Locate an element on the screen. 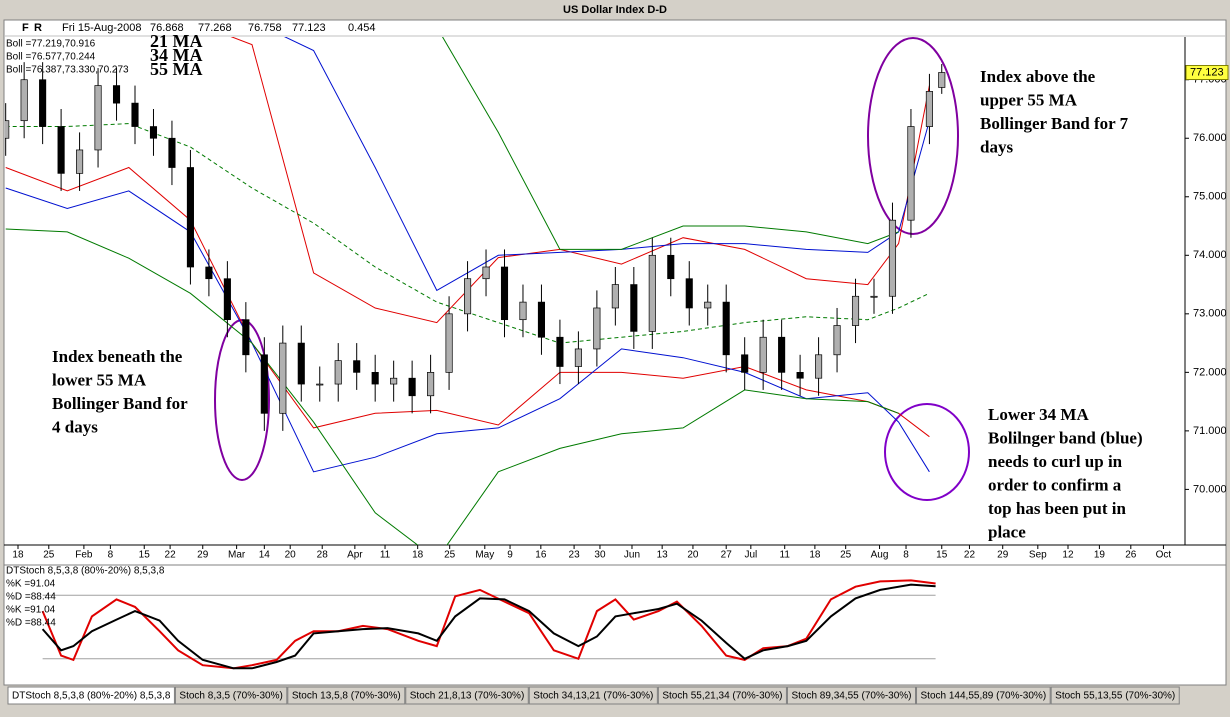  annotation-line: days is located at coordinates (996, 146).